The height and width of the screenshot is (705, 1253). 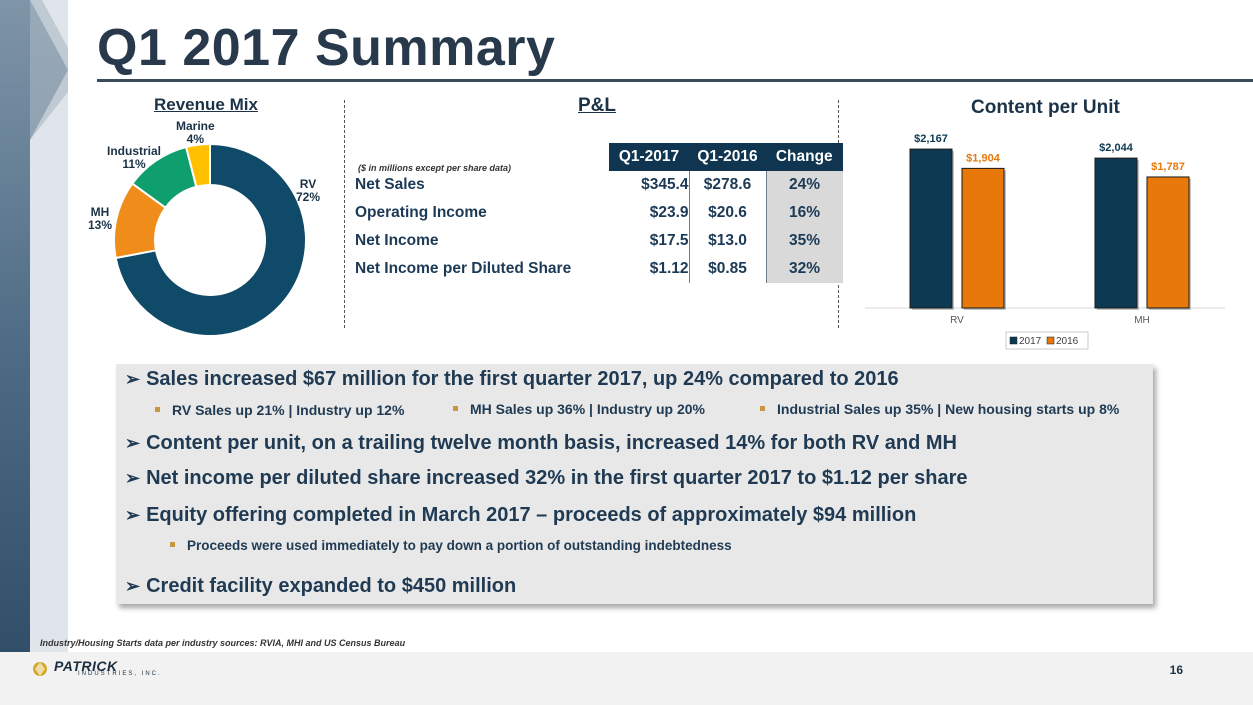 I want to click on donut-label-name: Marine, so click(x=195, y=126).